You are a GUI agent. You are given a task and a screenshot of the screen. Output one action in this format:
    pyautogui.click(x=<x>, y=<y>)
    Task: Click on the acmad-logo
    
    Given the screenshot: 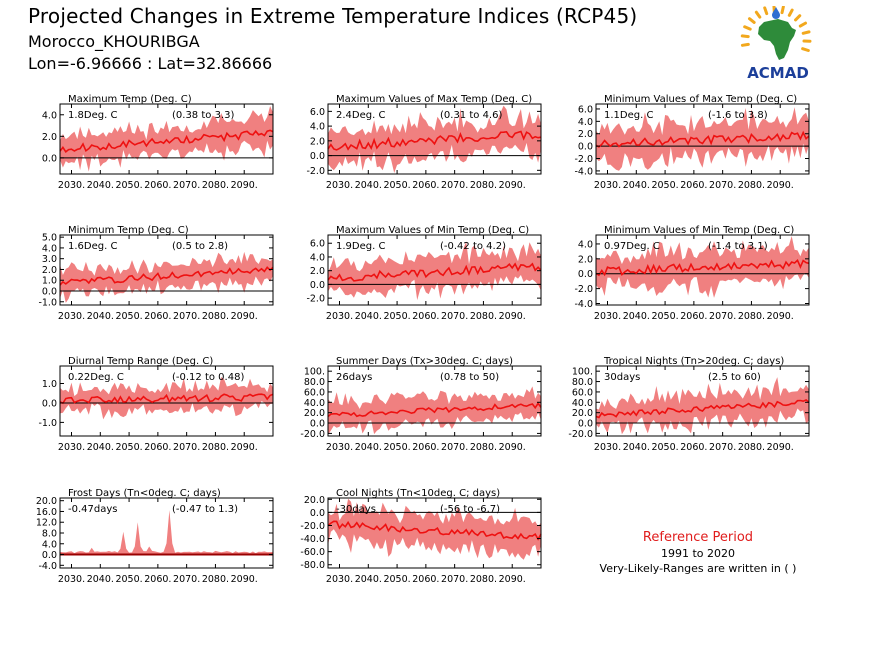 What is the action you would take?
    pyautogui.click(x=776, y=43)
    